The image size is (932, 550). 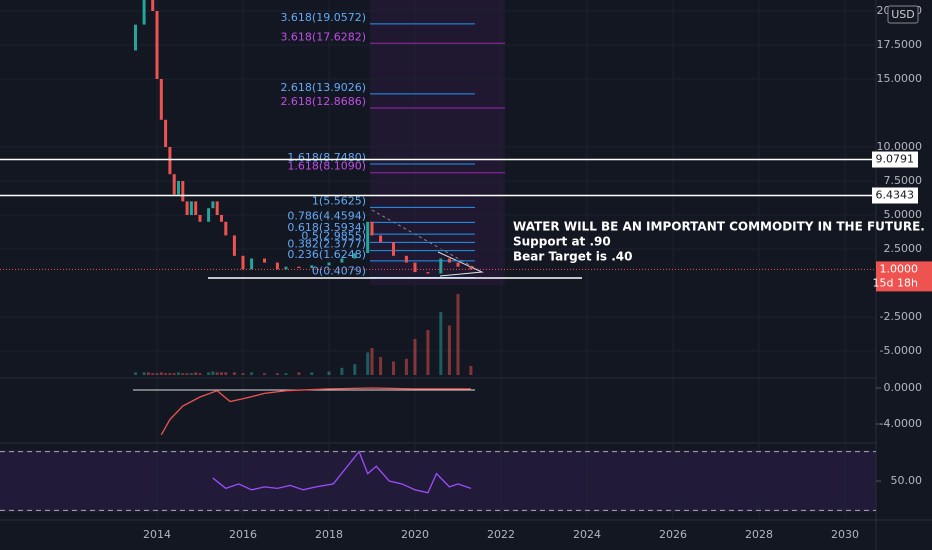 I want to click on price-tick-label: 17.5000, so click(x=900, y=44).